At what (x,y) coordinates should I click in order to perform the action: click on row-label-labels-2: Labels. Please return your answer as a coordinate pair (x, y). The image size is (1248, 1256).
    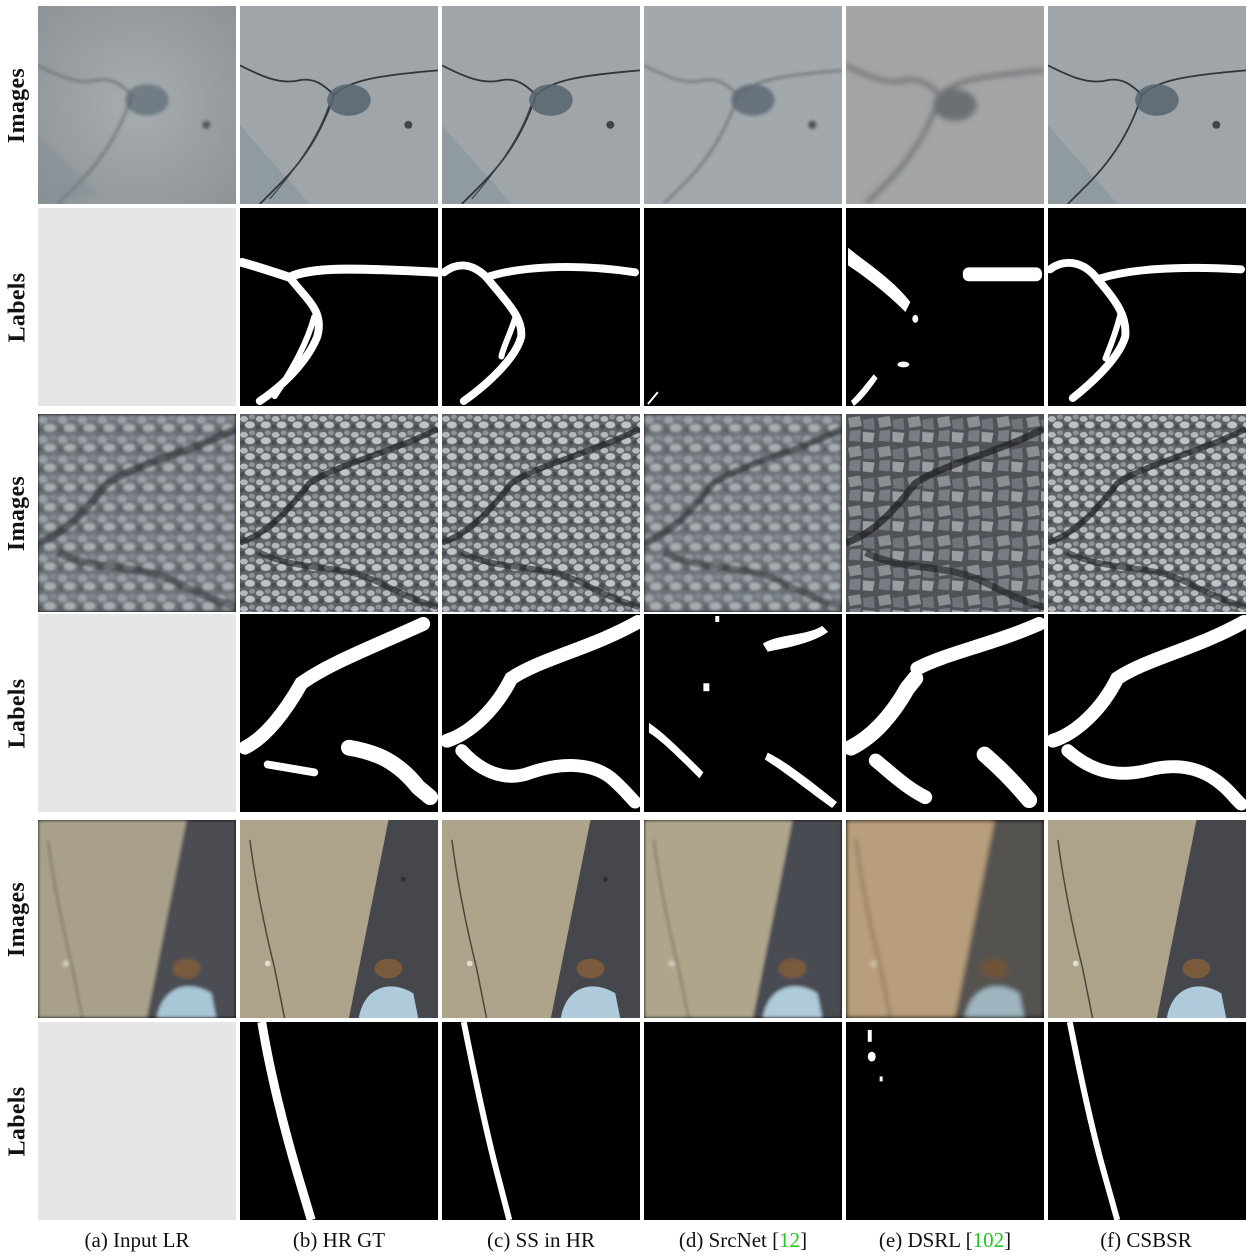
    Looking at the image, I should click on (17, 713).